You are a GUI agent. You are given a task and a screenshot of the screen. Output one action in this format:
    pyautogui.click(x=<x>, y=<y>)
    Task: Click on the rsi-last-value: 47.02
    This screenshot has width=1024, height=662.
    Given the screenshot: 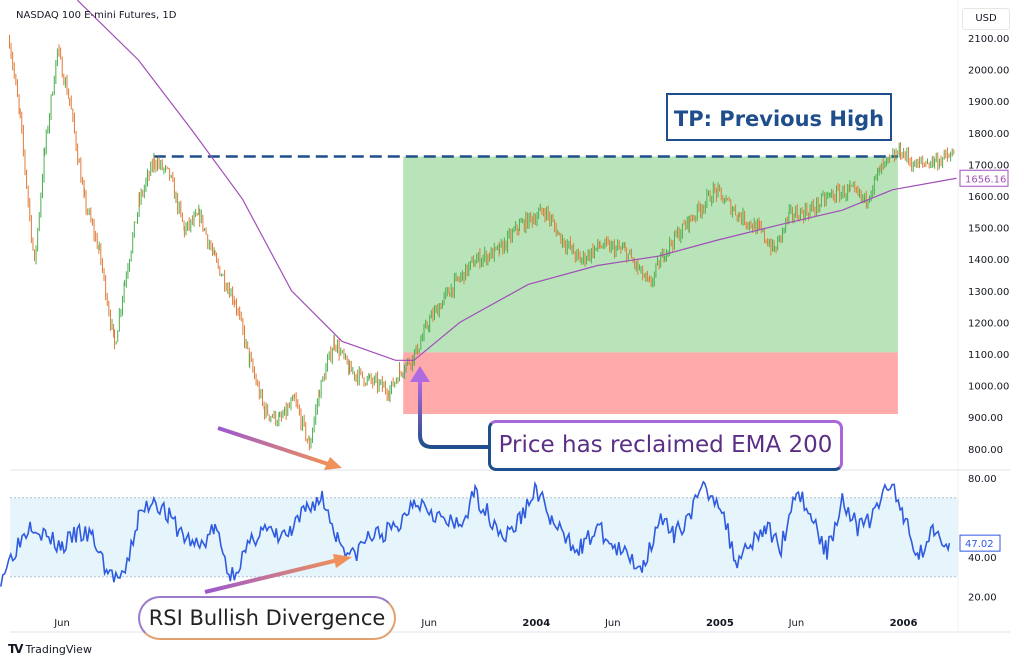 What is the action you would take?
    pyautogui.click(x=979, y=544)
    